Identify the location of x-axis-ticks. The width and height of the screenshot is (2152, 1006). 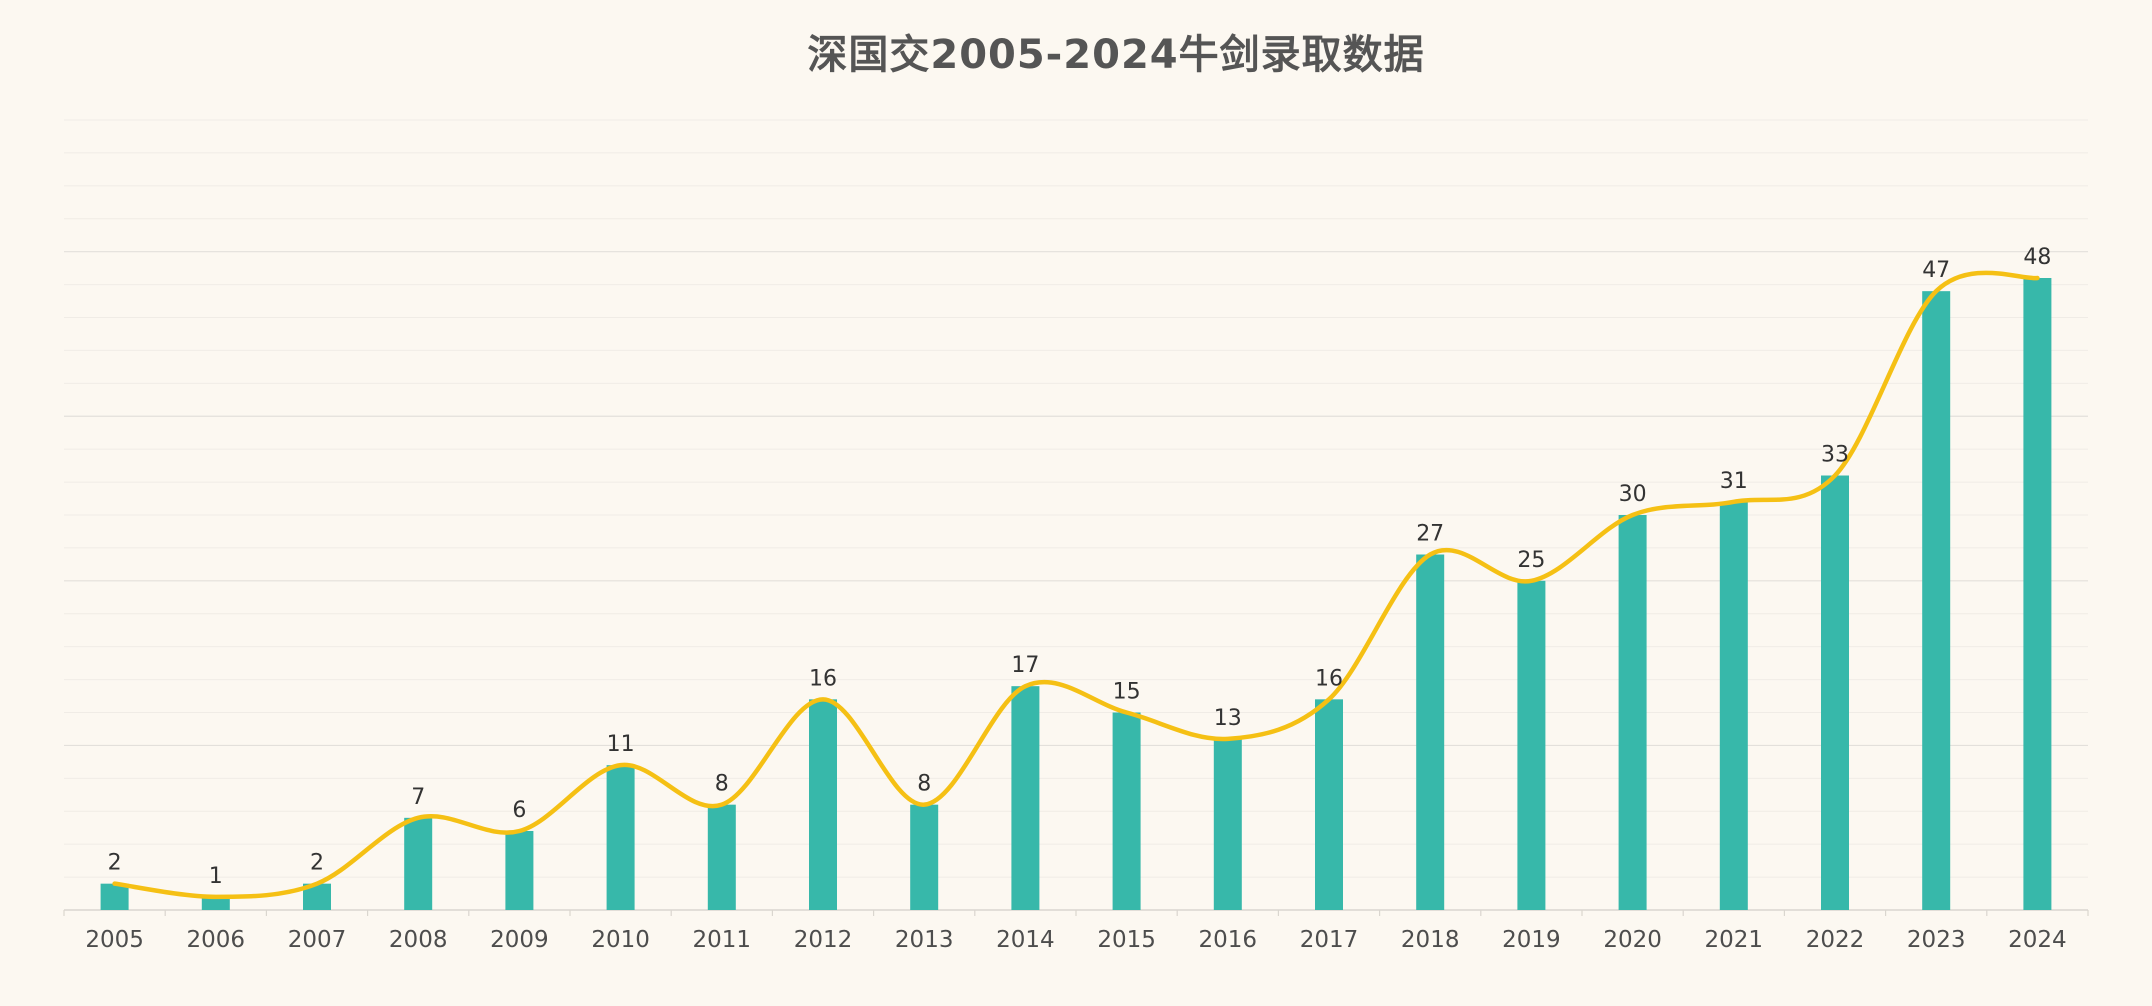
(1076, 913).